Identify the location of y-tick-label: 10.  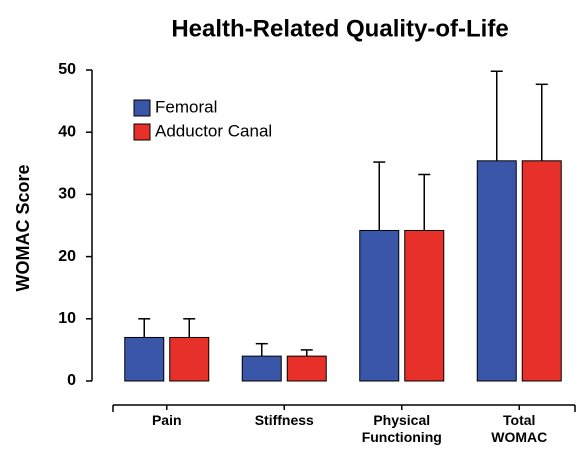
(67, 318).